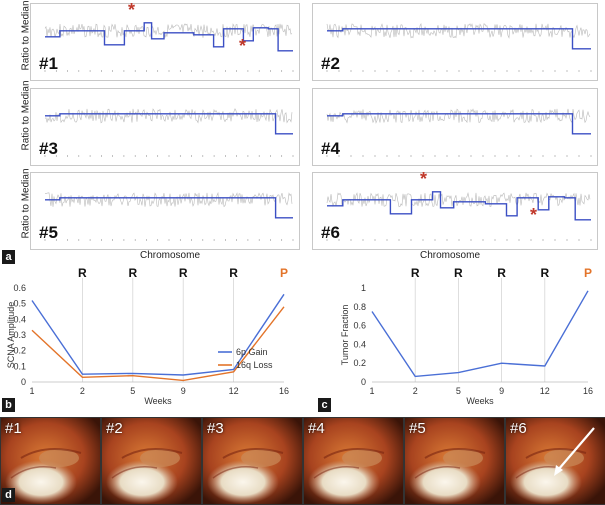 Image resolution: width=605 pixels, height=505 pixels. I want to click on y-tick-label: 0.4, so click(359, 344).